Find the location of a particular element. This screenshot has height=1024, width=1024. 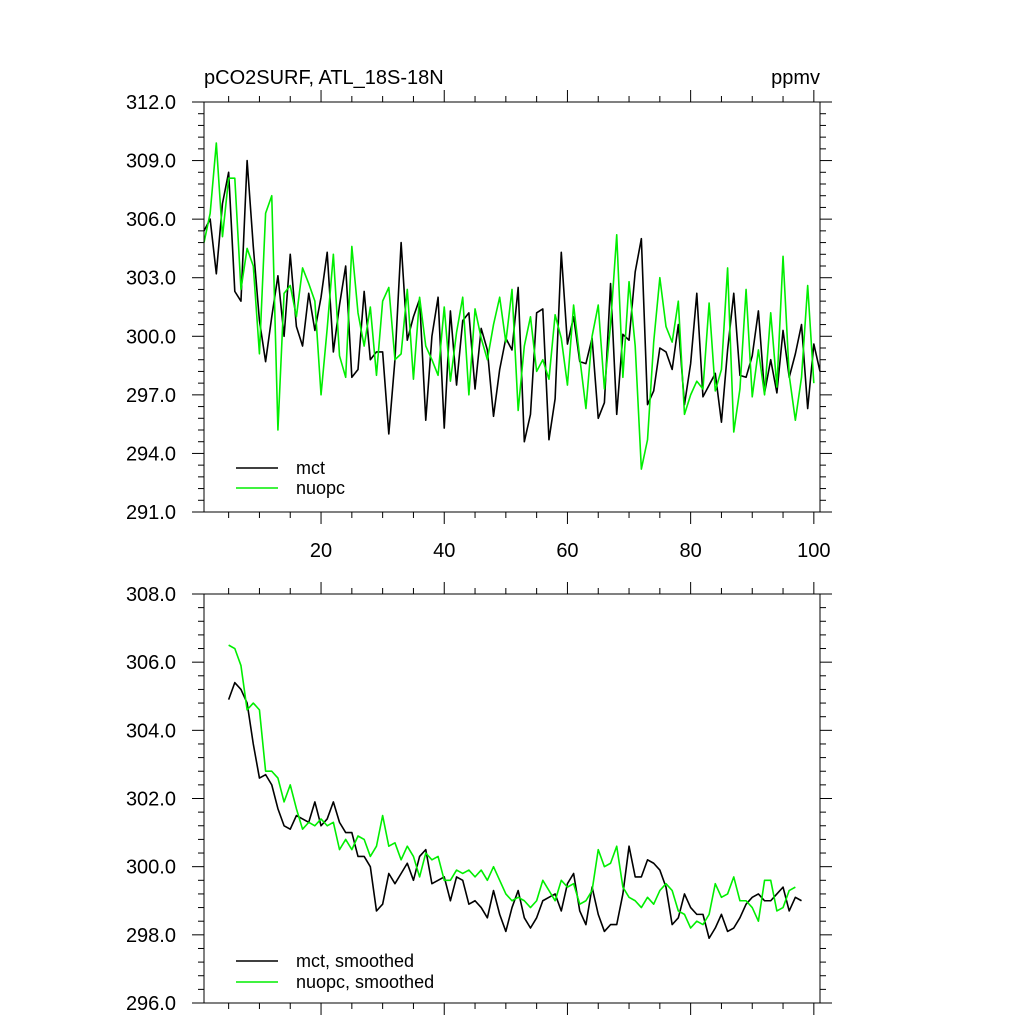

y-tick-label: 308.0 is located at coordinates (151, 595).